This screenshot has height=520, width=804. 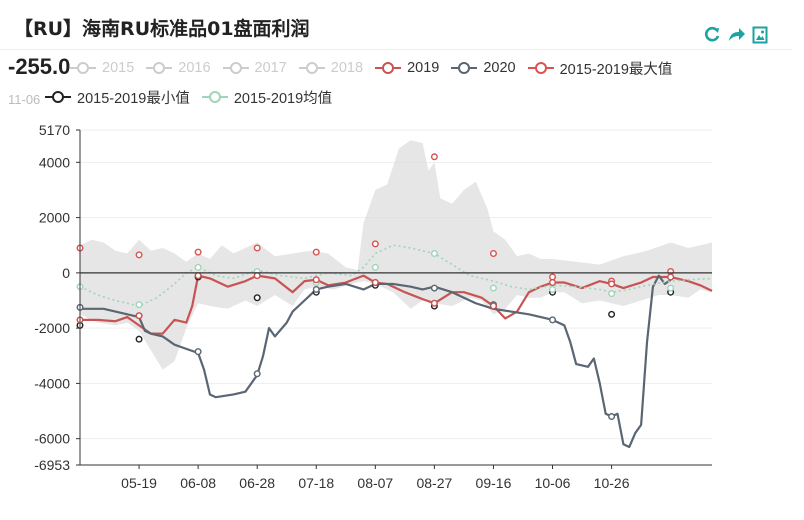 What do you see at coordinates (316, 483) in the screenshot?
I see `x-tick-label: 07-18` at bounding box center [316, 483].